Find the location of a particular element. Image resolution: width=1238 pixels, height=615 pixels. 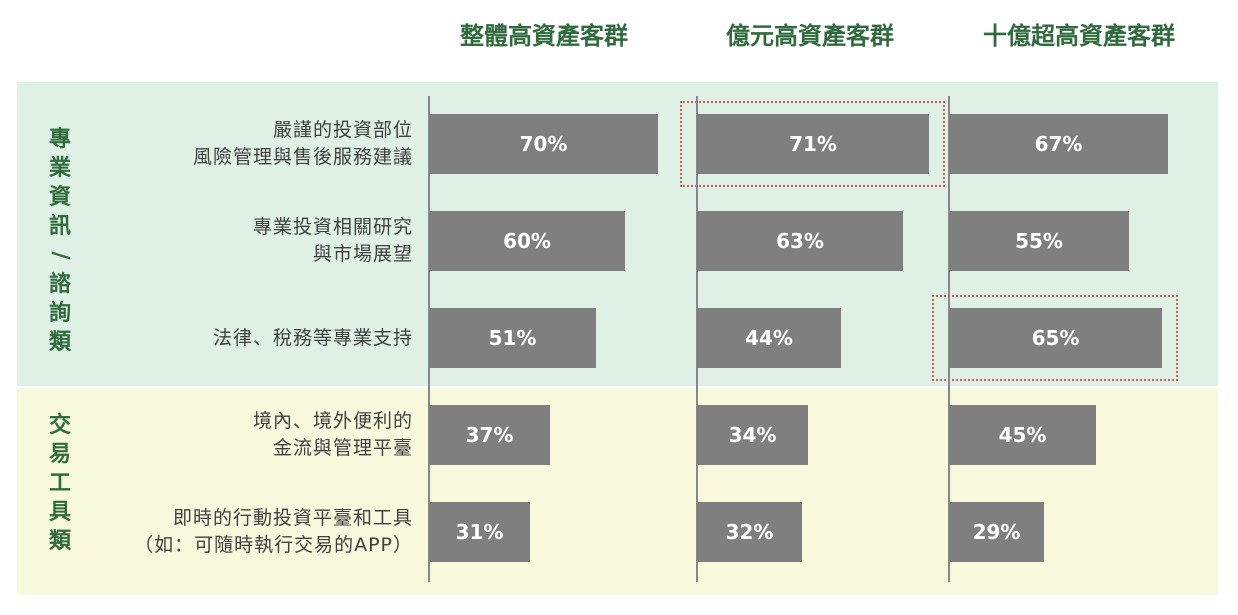

bar-series2-row5: 32% is located at coordinates (749, 532).